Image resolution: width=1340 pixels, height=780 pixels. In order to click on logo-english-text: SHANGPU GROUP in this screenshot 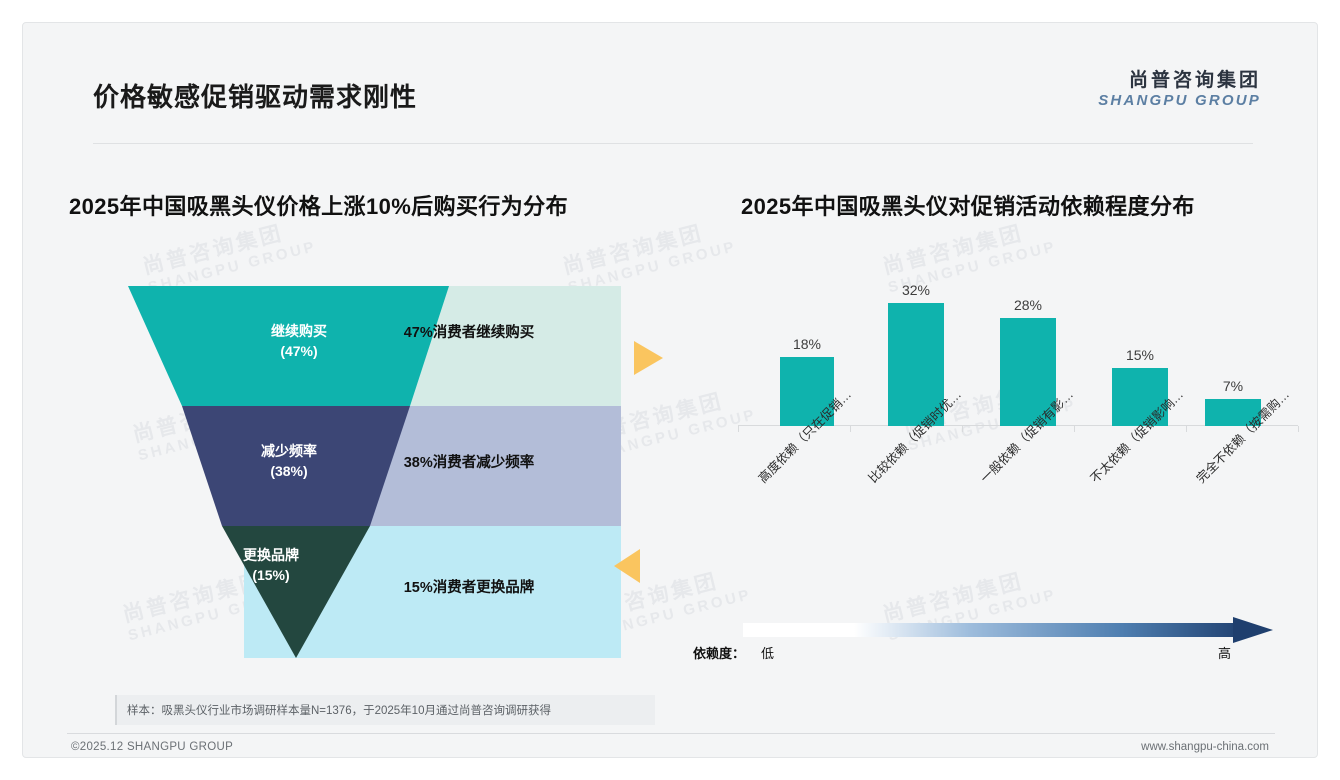, I will do `click(1179, 100)`.